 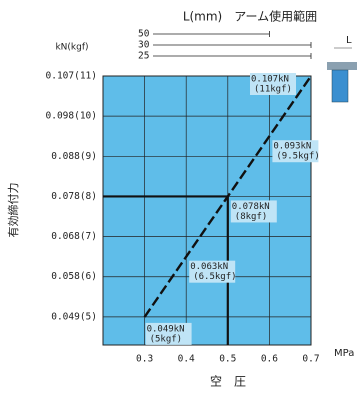 What do you see at coordinates (74, 276) in the screenshot?
I see `y-tick-label: 0.058(6)` at bounding box center [74, 276].